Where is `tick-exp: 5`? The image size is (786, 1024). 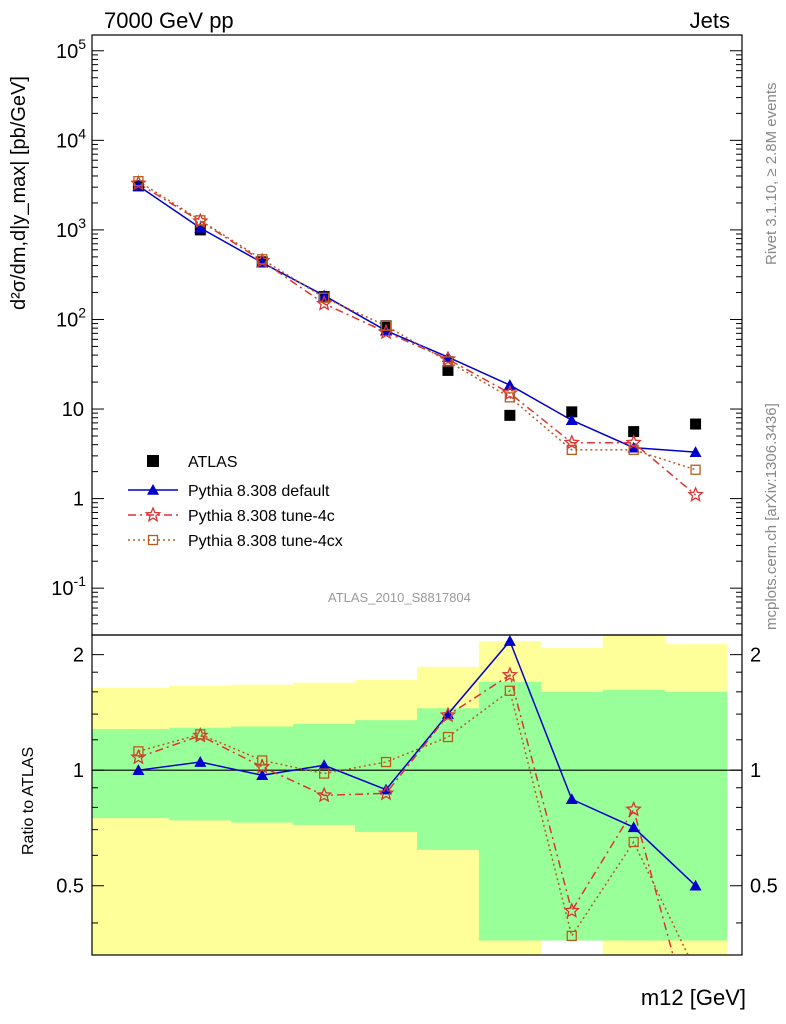
tick-exp: 5 is located at coordinates (82, 44).